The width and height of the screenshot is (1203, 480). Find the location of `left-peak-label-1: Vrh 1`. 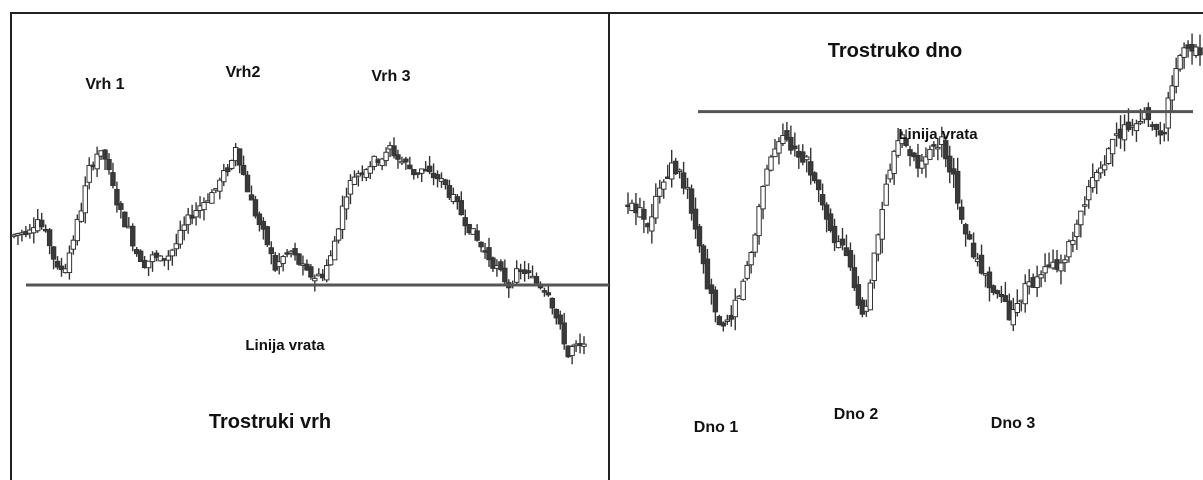

left-peak-label-1: Vrh 1 is located at coordinates (104, 84).